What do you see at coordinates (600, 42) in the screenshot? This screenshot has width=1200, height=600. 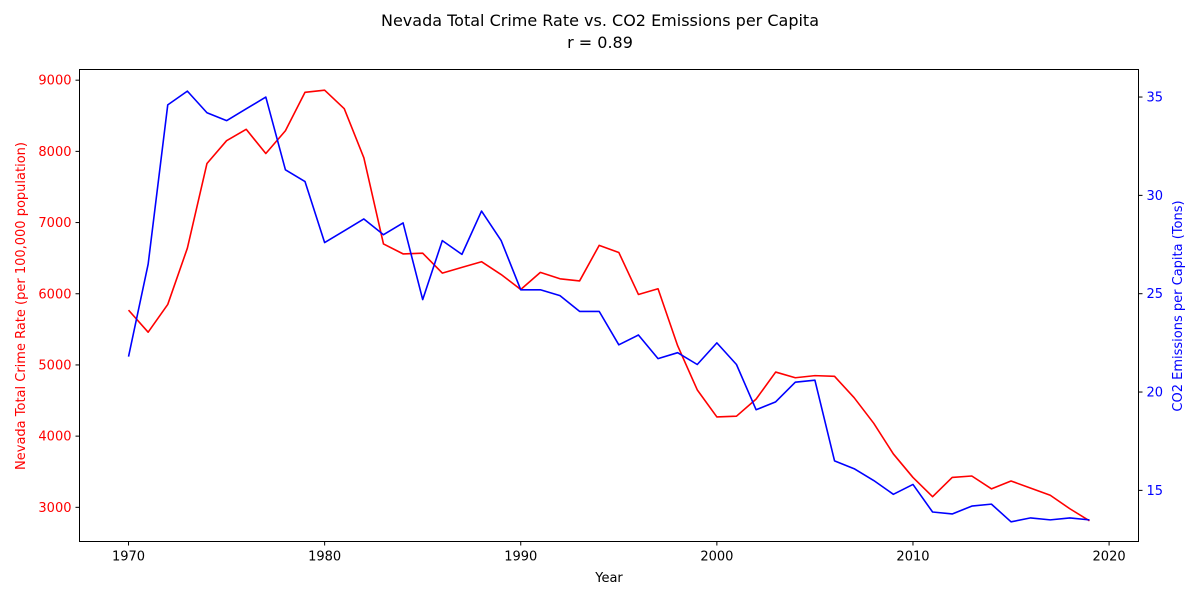 I see `chart-subtitle: r = 0.89` at bounding box center [600, 42].